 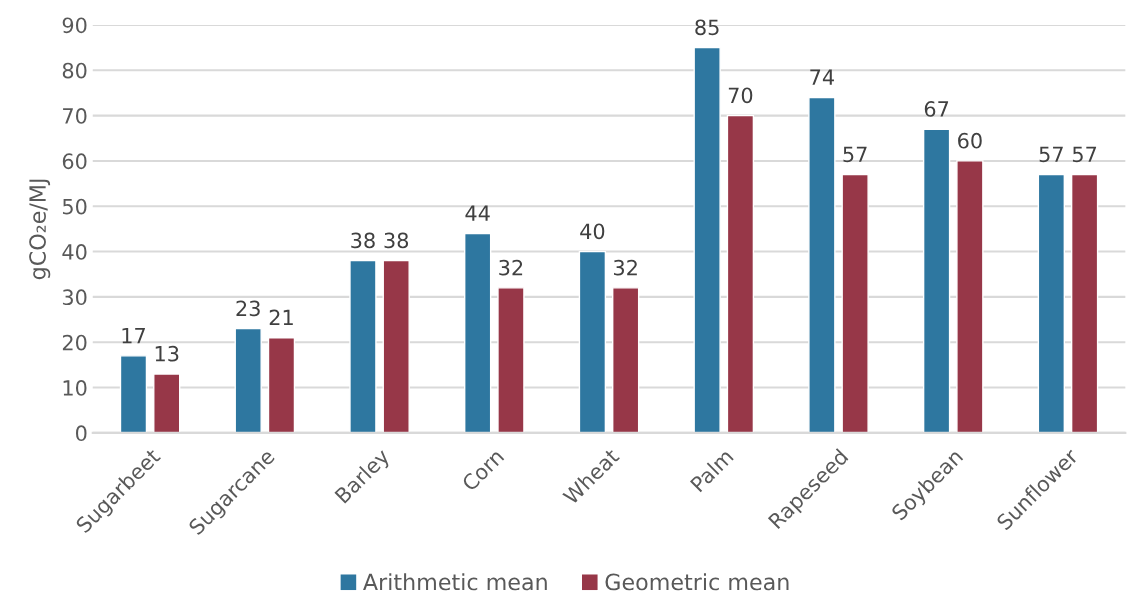 I want to click on data-label: 60, so click(x=970, y=140).